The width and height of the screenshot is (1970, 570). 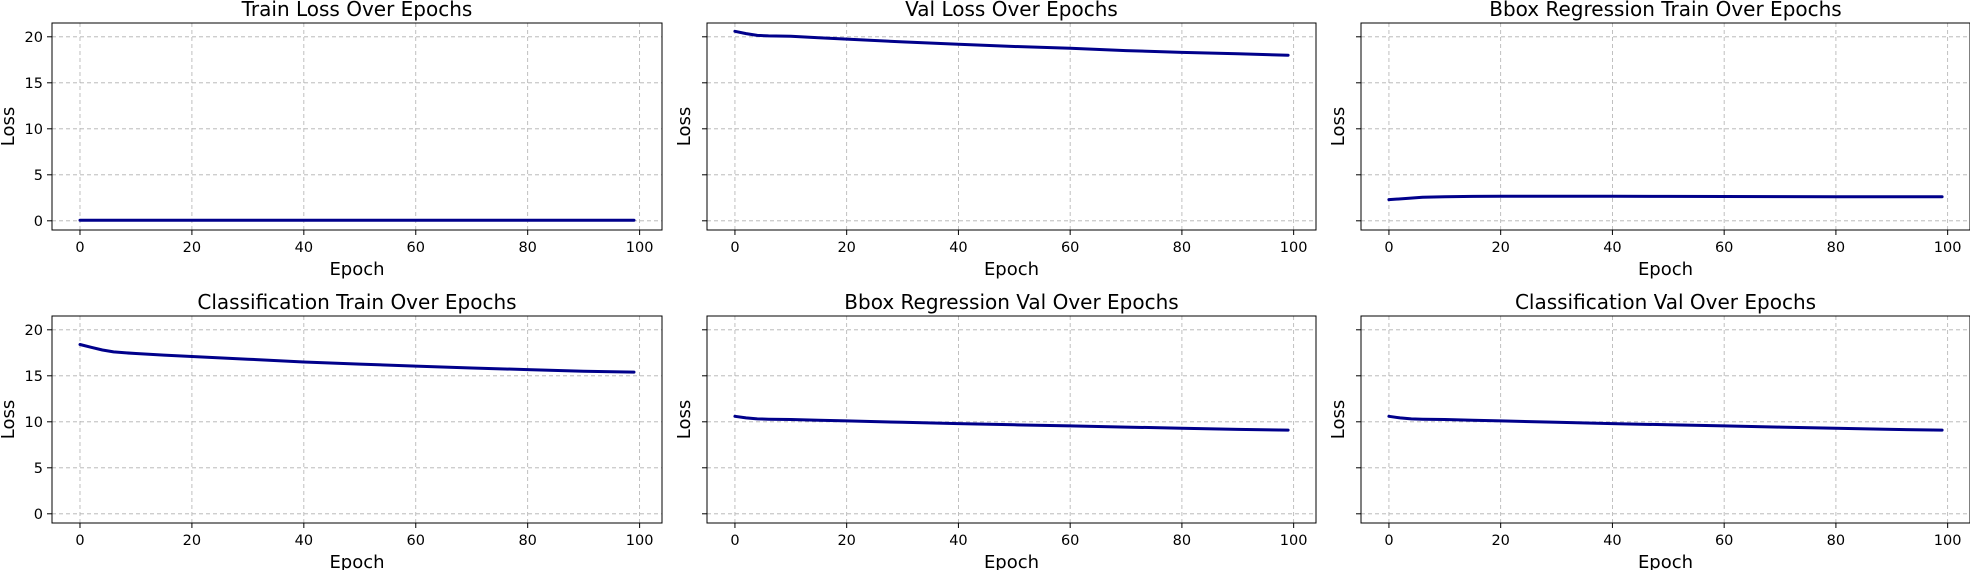 I want to click on subplot-title: Train Loss Over Epochs, so click(x=357, y=10).